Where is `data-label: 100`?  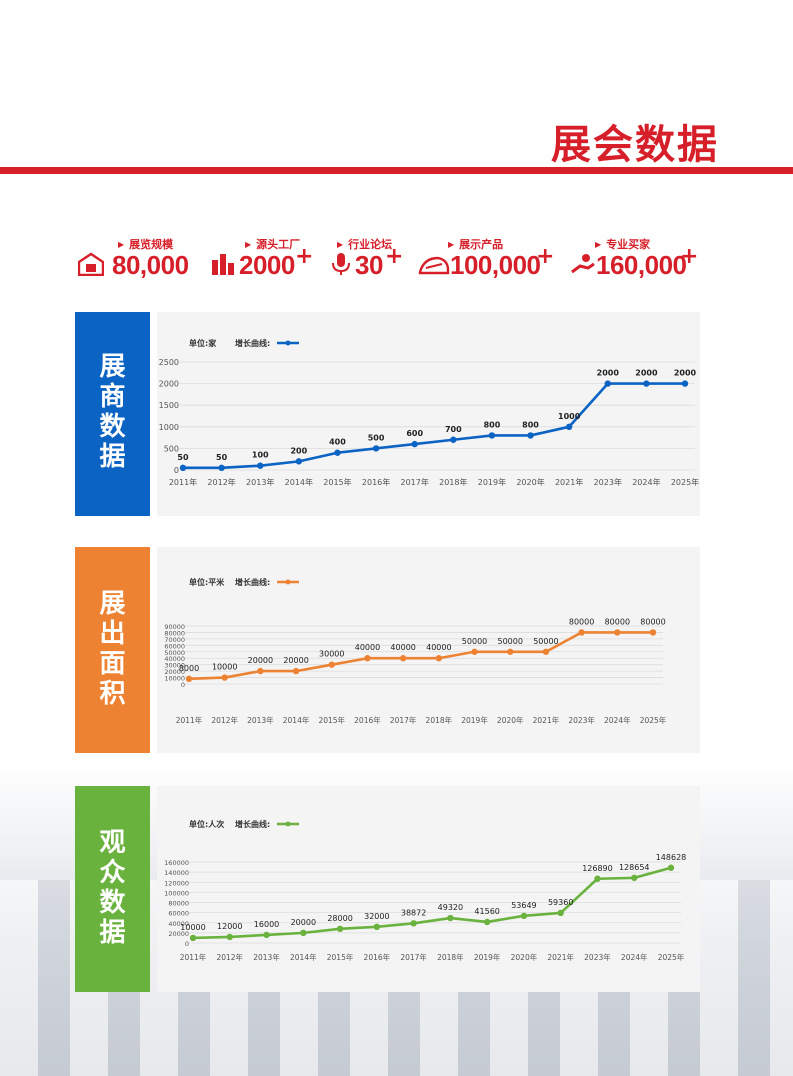 data-label: 100 is located at coordinates (260, 455).